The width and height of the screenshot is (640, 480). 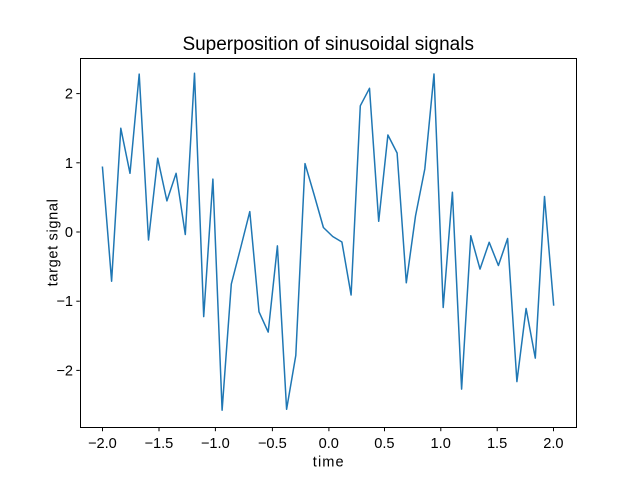 I want to click on svg-text: time, so click(x=329, y=463).